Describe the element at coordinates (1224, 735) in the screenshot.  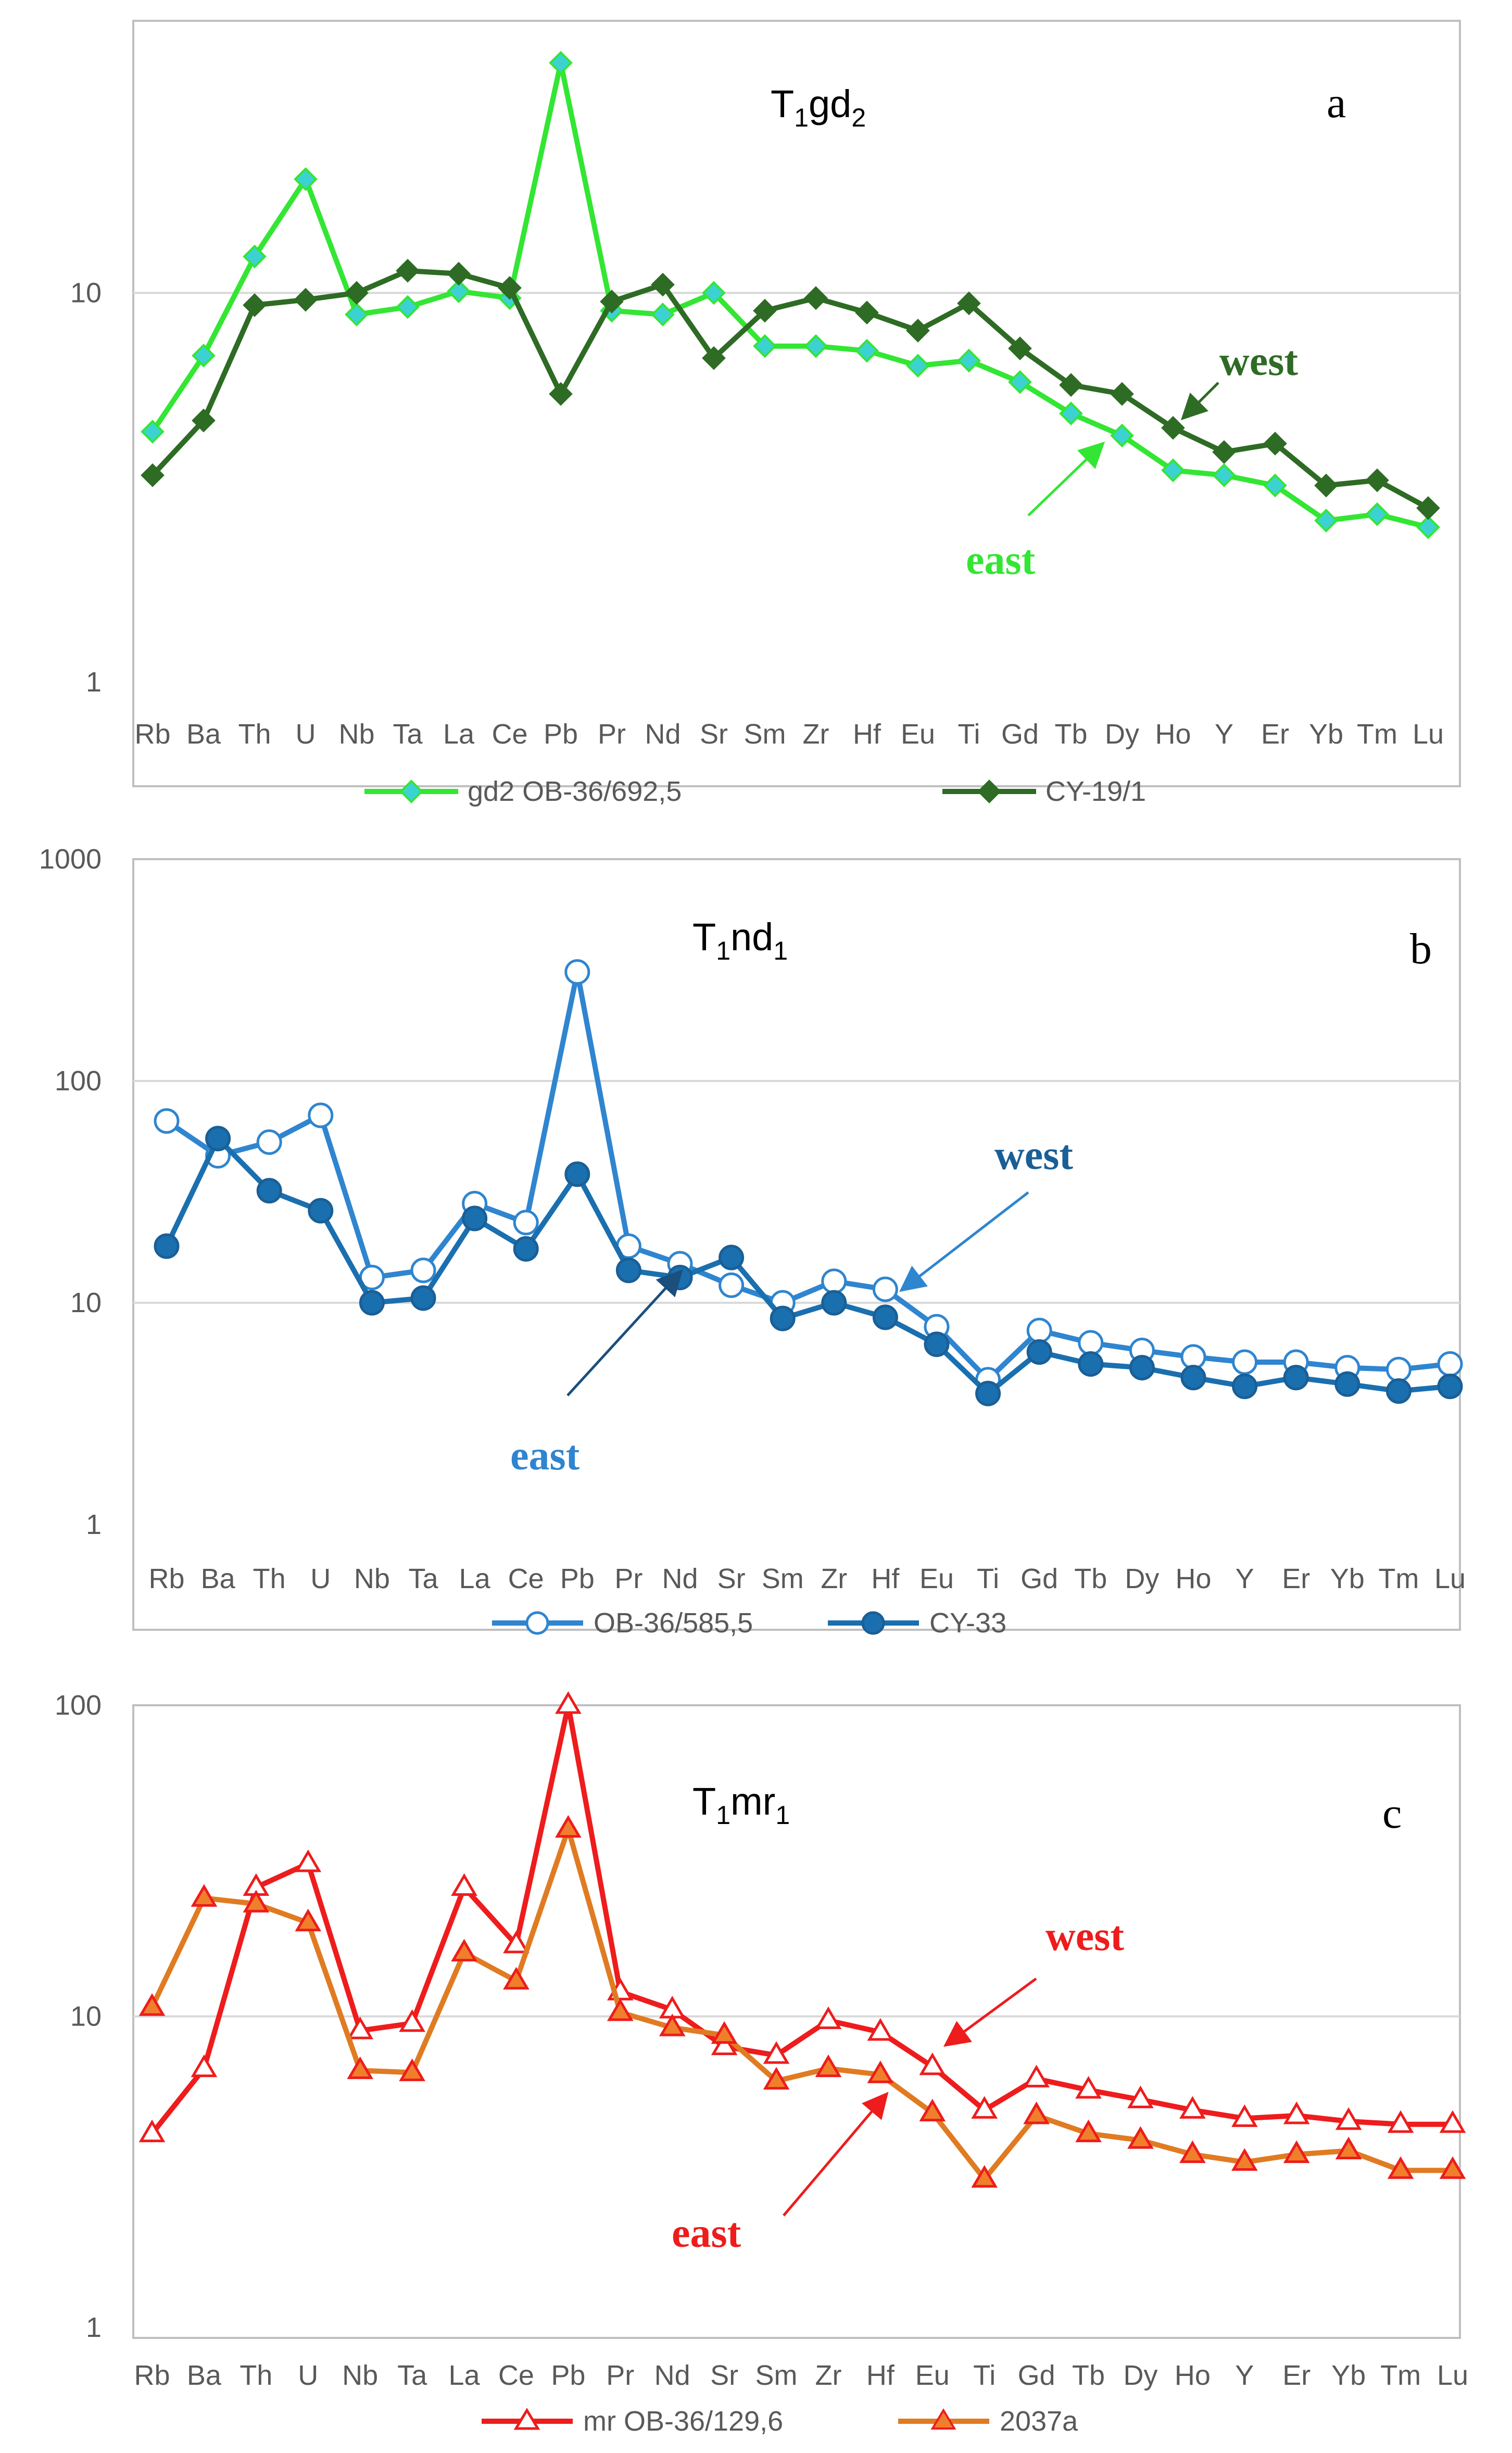
I see `x-tick-label: Y` at that location.